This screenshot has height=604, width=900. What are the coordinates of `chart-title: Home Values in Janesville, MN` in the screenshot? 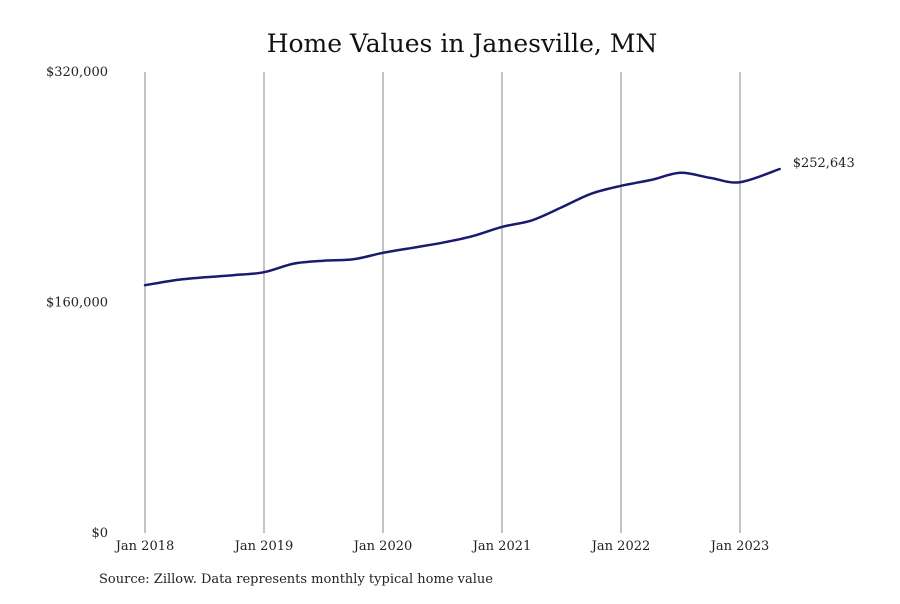 It's located at (462, 43).